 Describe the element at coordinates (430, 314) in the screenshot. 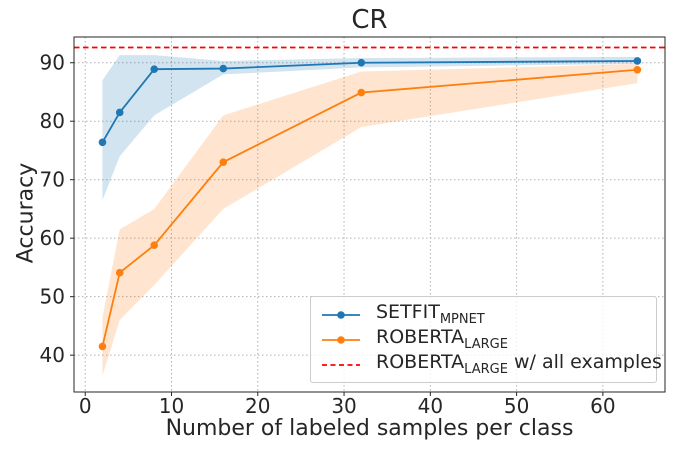

I see `legend-label: SETFITMPNET` at that location.